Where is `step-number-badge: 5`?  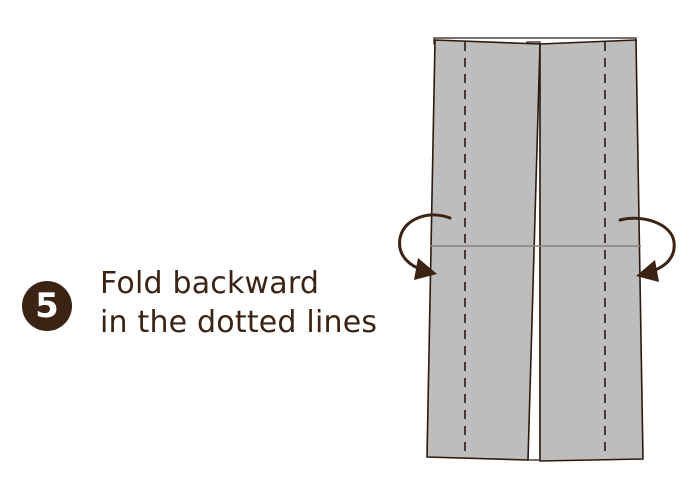 step-number-badge: 5 is located at coordinates (47, 306).